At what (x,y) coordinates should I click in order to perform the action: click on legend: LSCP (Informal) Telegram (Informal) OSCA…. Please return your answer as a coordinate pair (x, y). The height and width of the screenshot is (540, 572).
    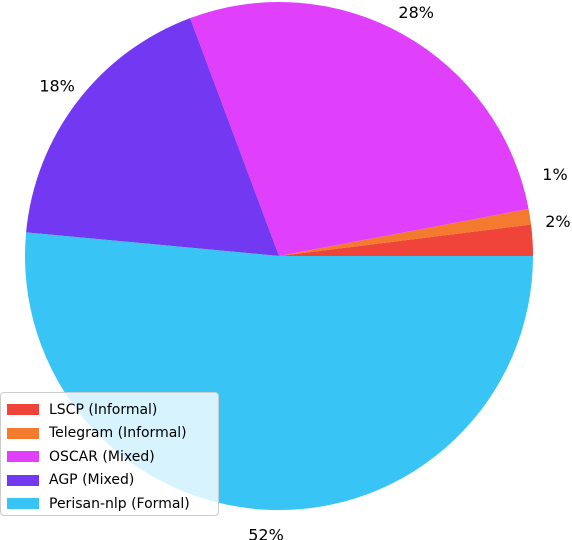
    Looking at the image, I should click on (109, 454).